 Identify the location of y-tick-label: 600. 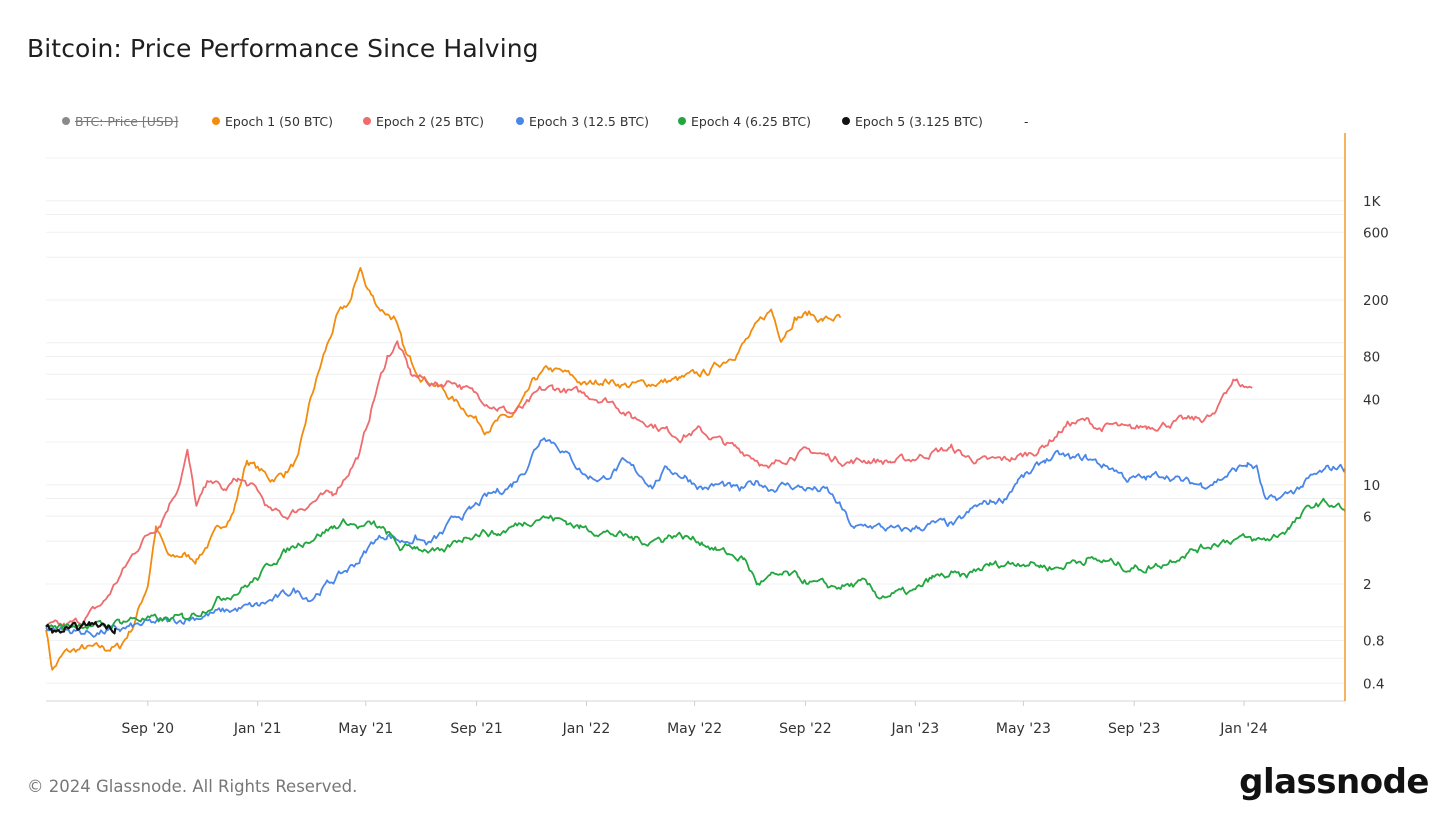
(1376, 233).